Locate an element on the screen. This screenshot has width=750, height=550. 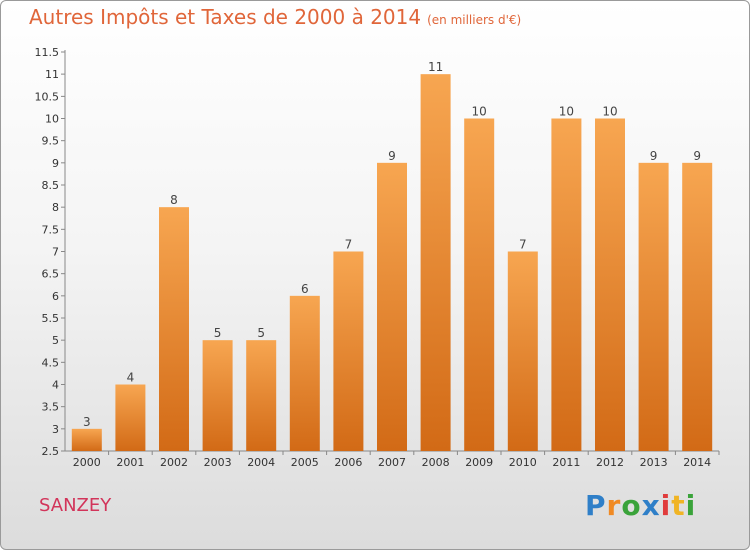
y-tick-label: 6.5 is located at coordinates (51, 274).